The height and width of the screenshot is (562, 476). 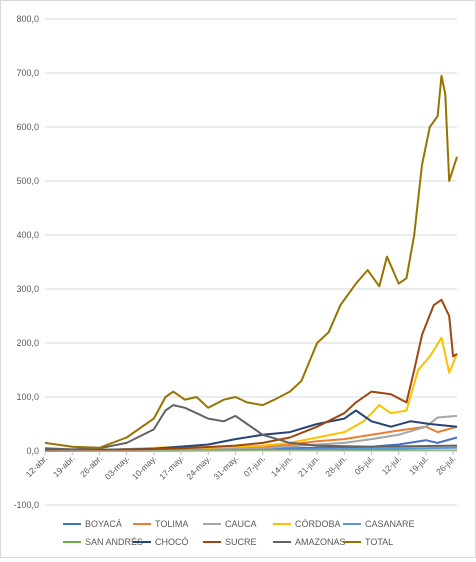 I want to click on series-line-choco, so click(x=251, y=430).